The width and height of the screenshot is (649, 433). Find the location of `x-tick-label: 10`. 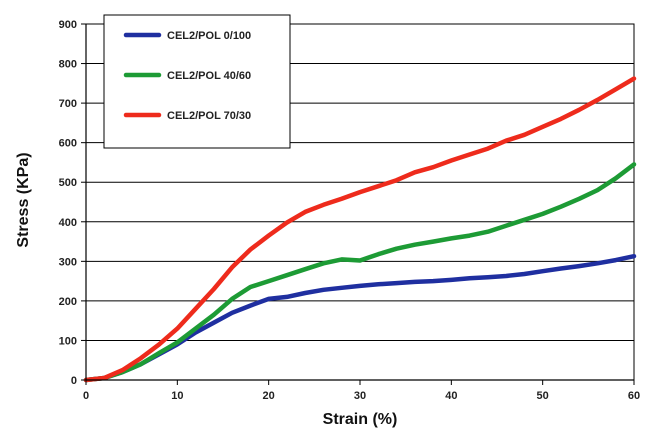

x-tick-label: 10 is located at coordinates (177, 396).